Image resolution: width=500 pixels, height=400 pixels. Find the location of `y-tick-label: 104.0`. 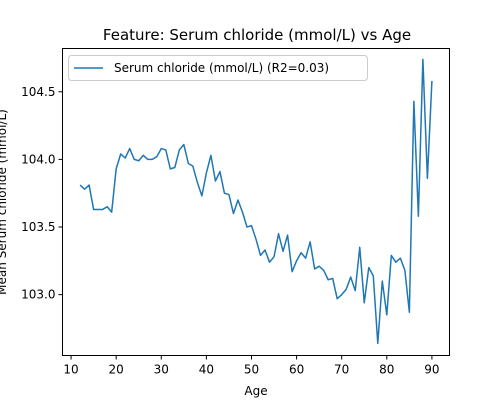

y-tick-label: 104.0 is located at coordinates (38, 159).